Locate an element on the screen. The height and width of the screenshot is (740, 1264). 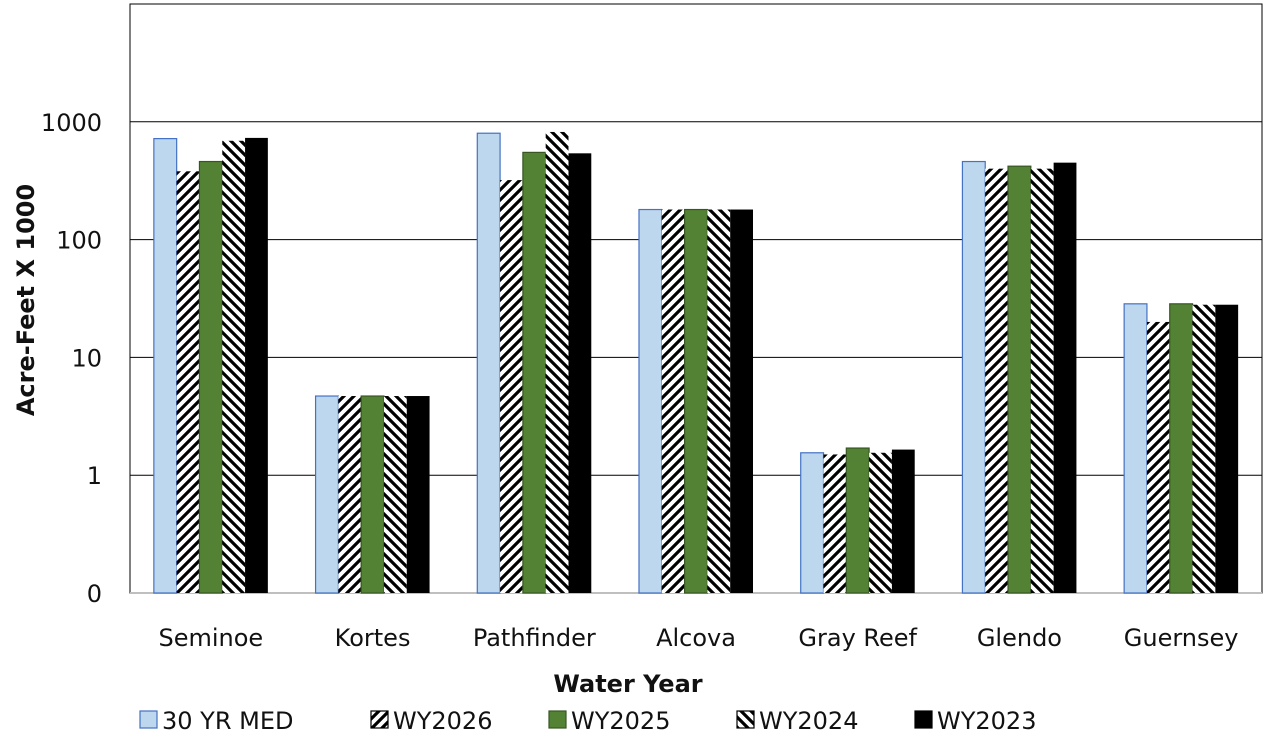
y-tick-label: 0 is located at coordinates (94, 594).